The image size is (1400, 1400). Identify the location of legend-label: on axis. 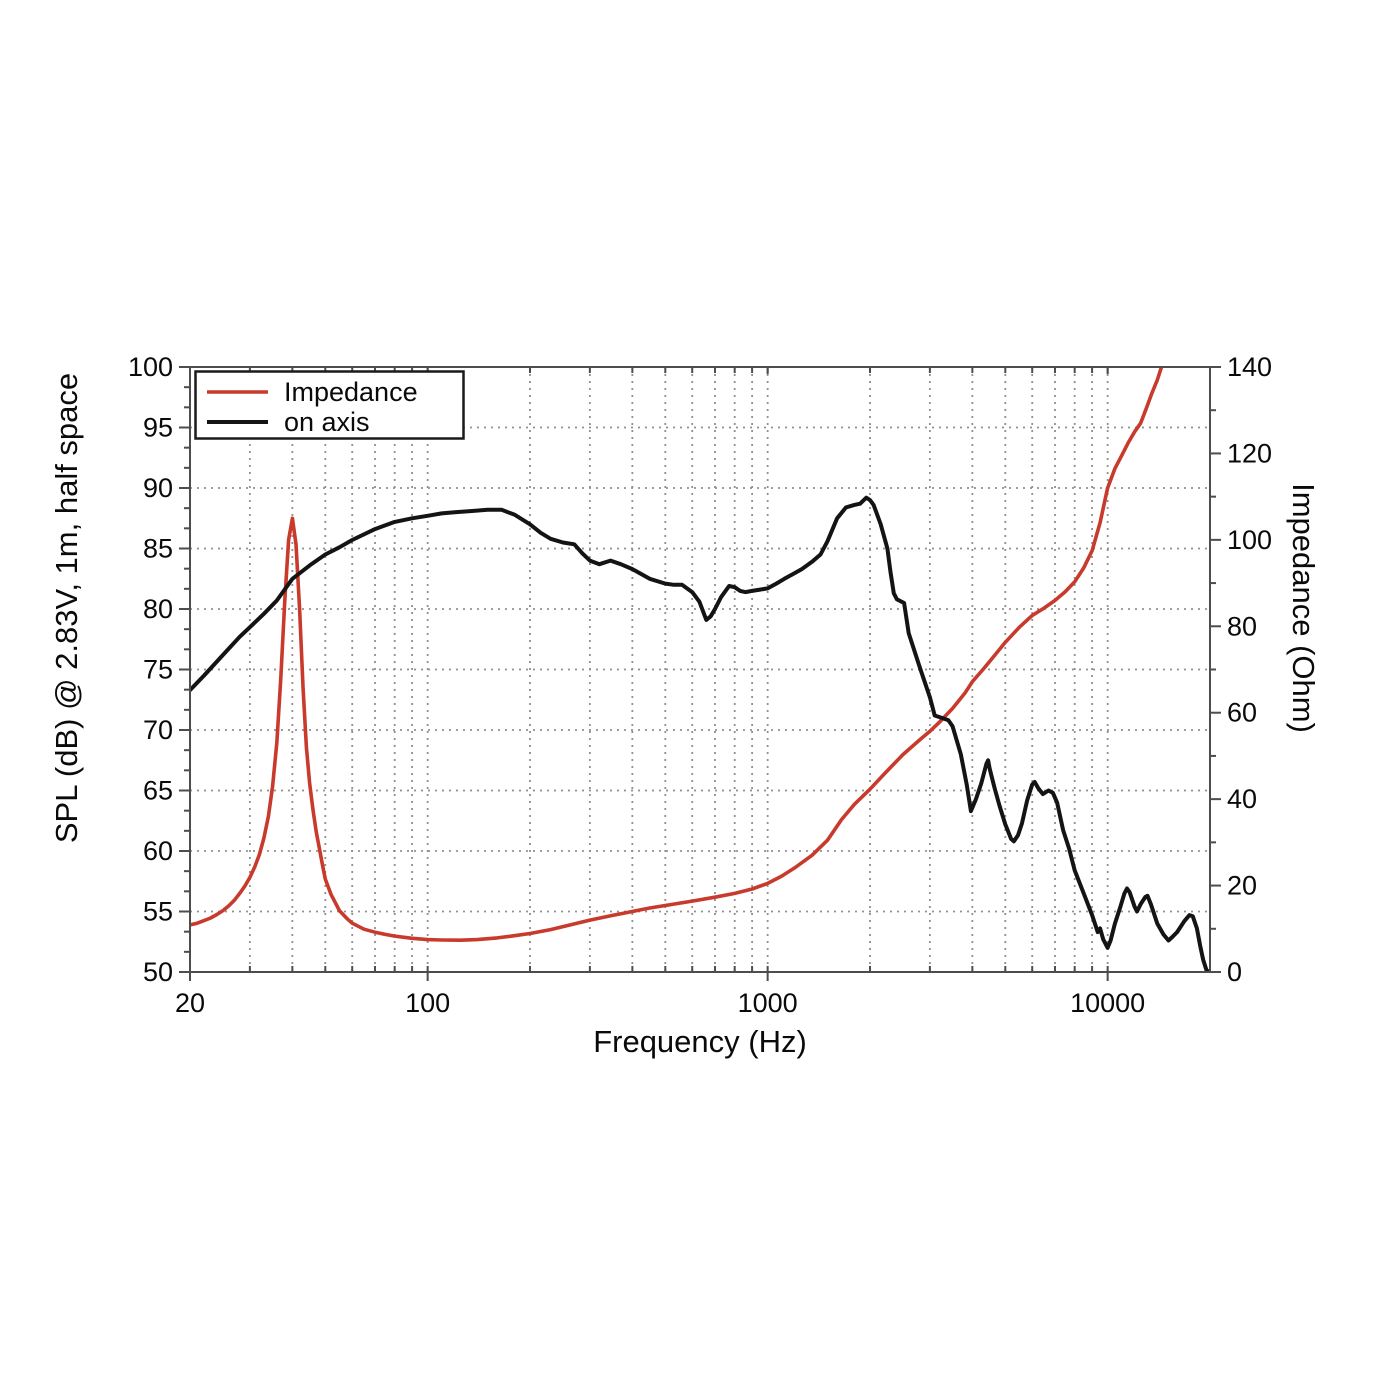
(327, 422).